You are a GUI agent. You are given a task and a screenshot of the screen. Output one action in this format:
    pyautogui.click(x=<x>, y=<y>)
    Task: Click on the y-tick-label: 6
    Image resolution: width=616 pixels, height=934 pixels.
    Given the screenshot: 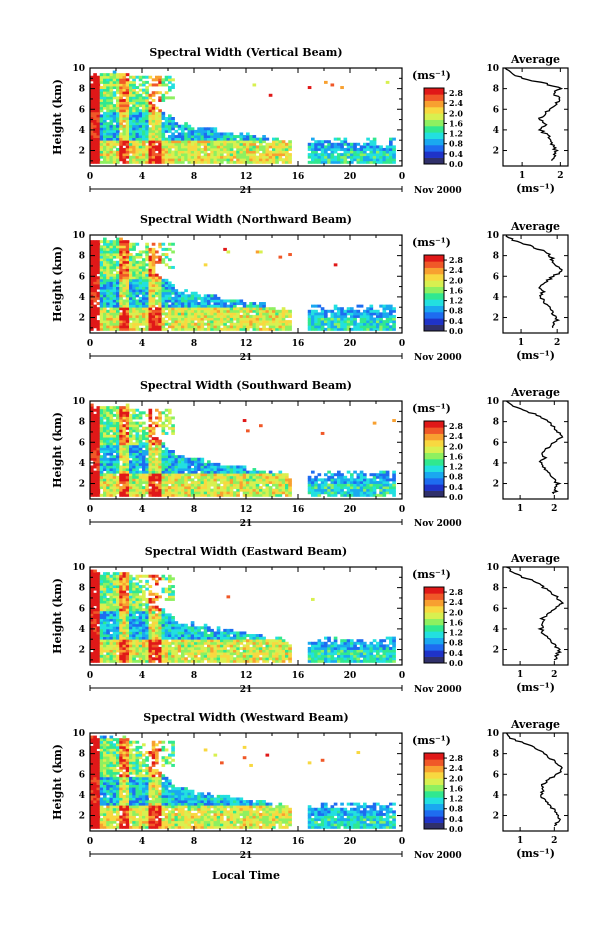 What is the action you would take?
    pyautogui.click(x=82, y=110)
    